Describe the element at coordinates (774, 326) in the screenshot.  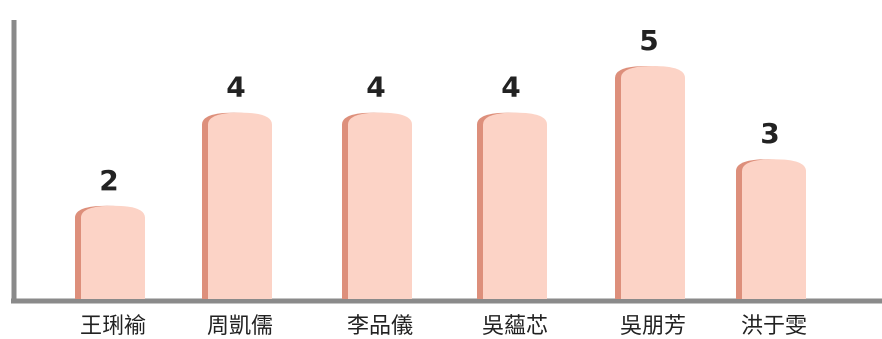
I see `category-label-6: 洪于雯` at that location.